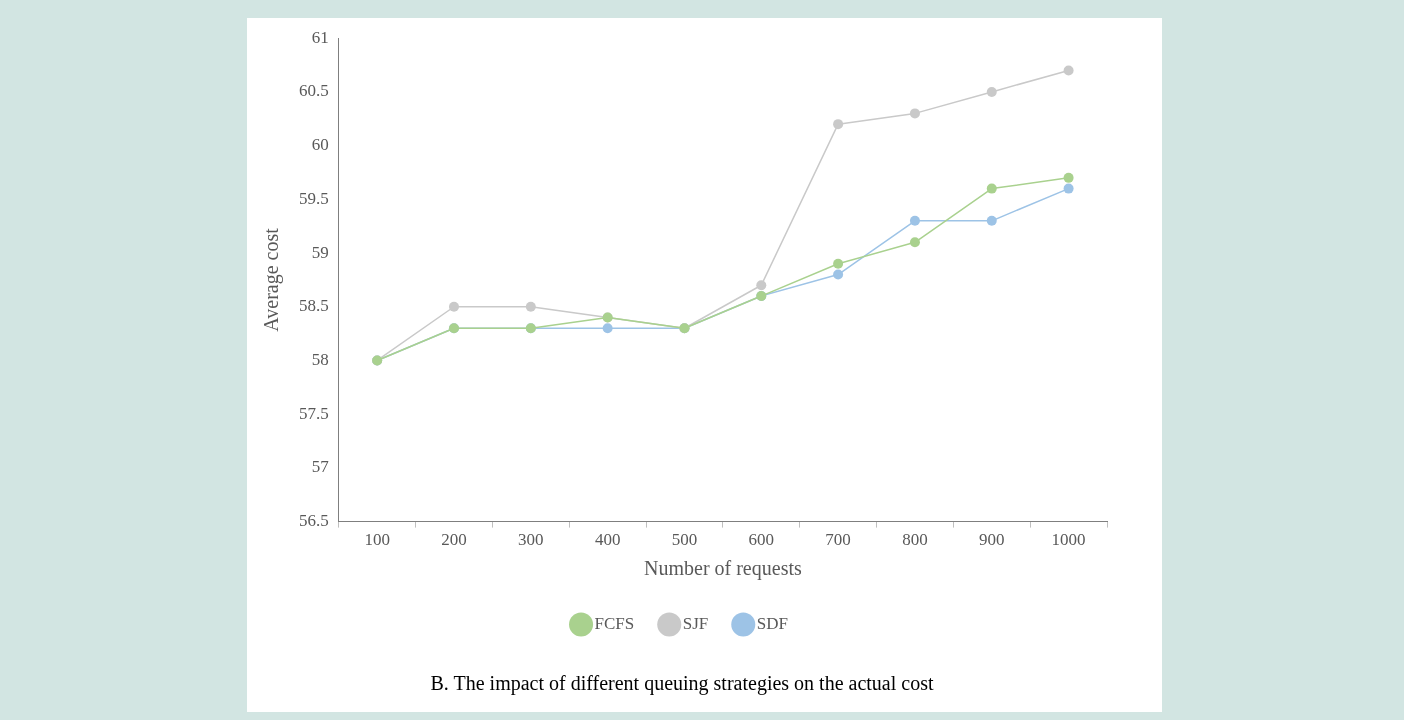 The height and width of the screenshot is (720, 1404). What do you see at coordinates (761, 540) in the screenshot?
I see `x-tick-label: 600` at bounding box center [761, 540].